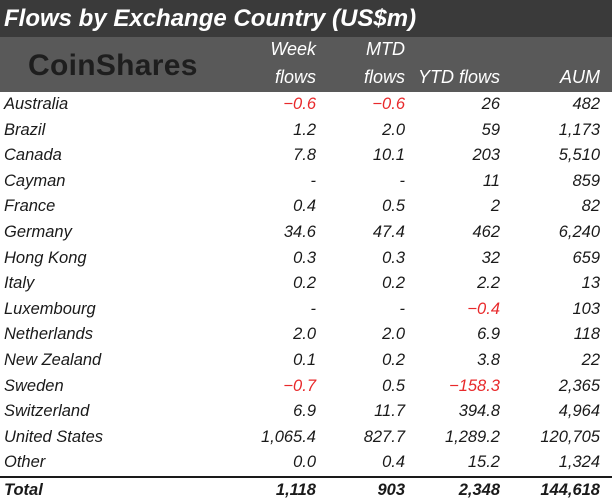 This screenshot has height=502, width=612. I want to click on ytd-flows-cell: 15.2, so click(483, 462).